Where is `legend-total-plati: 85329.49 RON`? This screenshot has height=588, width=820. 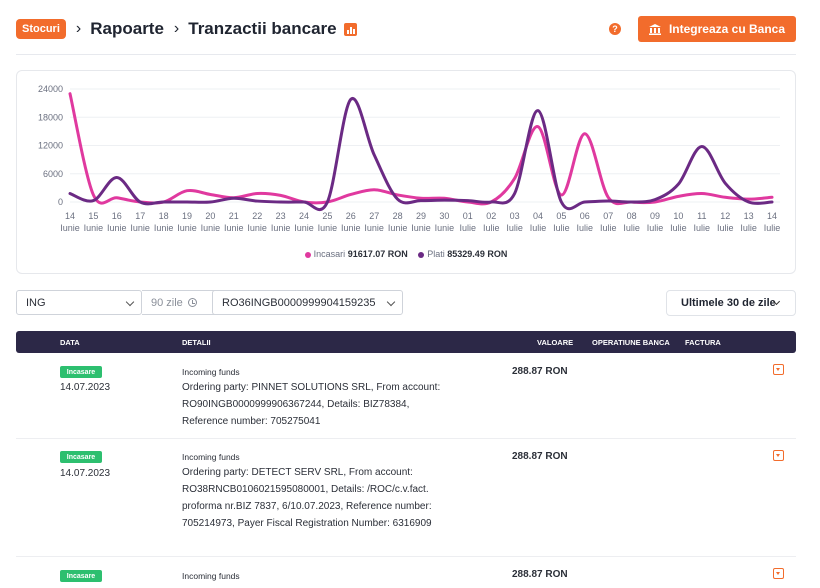
legend-total-plati: 85329.49 RON is located at coordinates (477, 254).